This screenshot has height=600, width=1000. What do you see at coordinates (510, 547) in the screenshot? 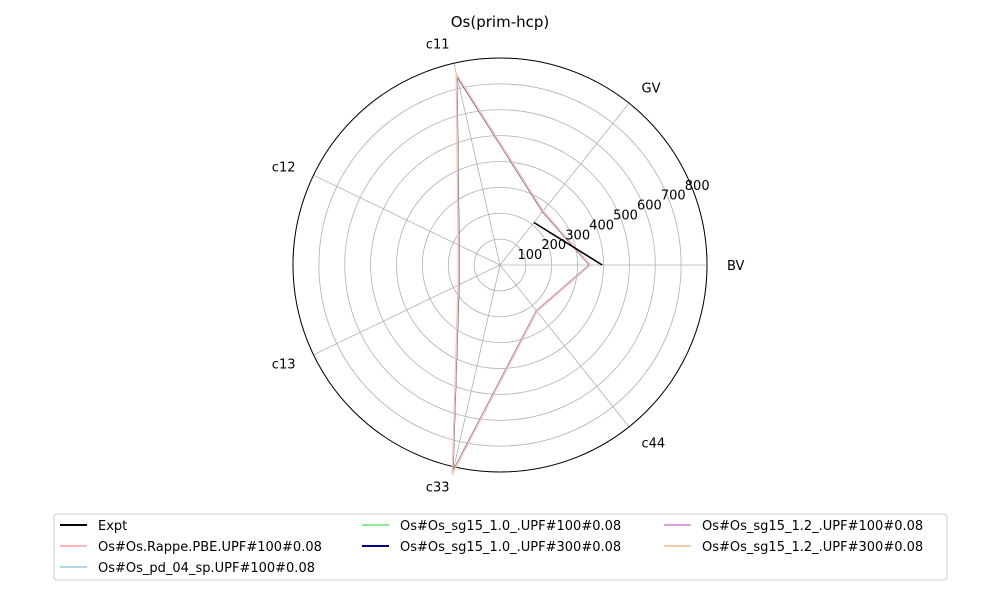
I see `legend-entry: Os#Os_sg15_1.0_.UPF#300#0.08` at bounding box center [510, 547].